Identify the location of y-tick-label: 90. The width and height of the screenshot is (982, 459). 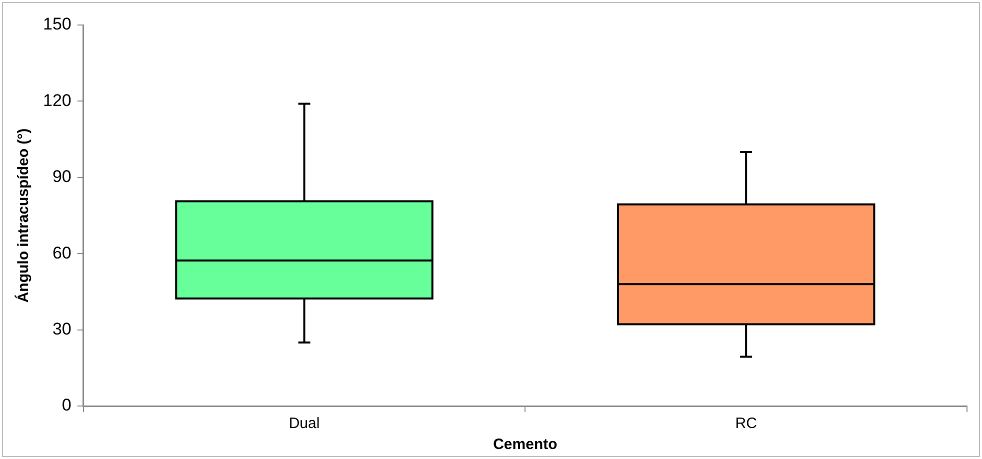
(62, 176).